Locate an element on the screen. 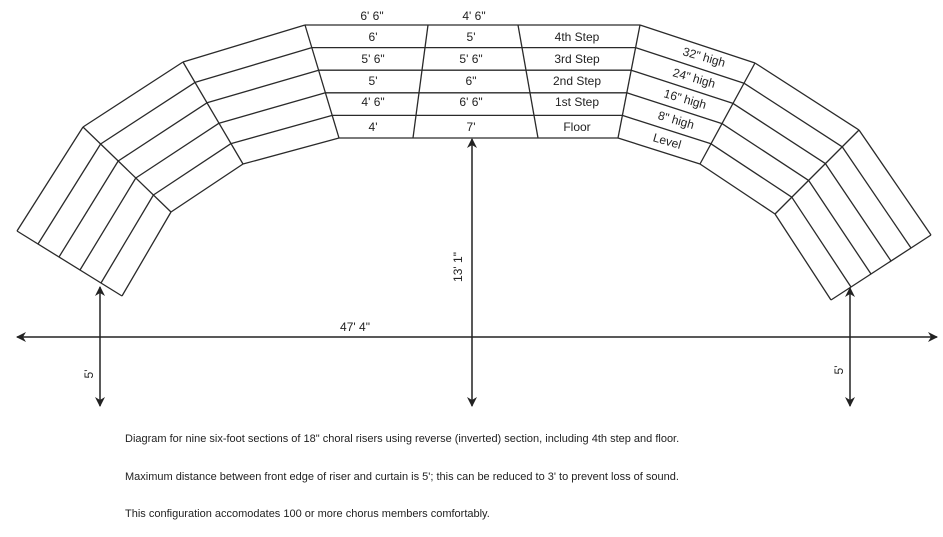 The image size is (943, 537). left-gap-label: 5' is located at coordinates (89, 374).